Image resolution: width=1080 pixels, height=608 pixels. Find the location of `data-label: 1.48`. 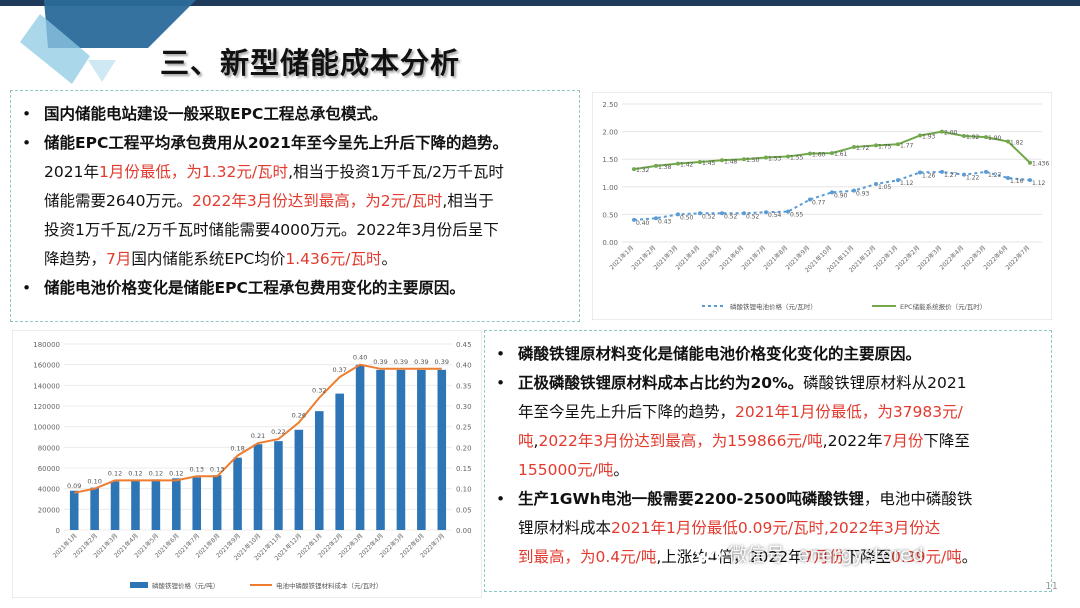

data-label: 1.48 is located at coordinates (731, 161).